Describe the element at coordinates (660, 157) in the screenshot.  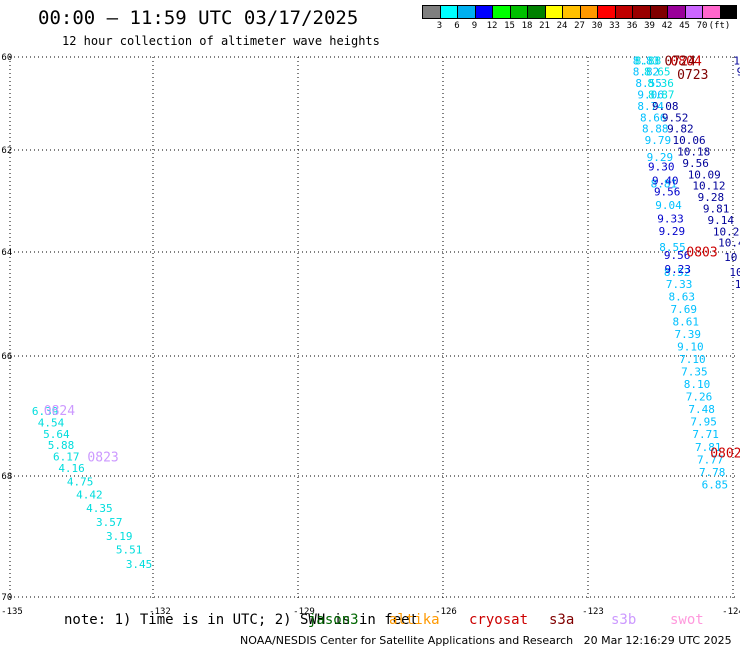
I see `wave-height-value: 9.29` at that location.